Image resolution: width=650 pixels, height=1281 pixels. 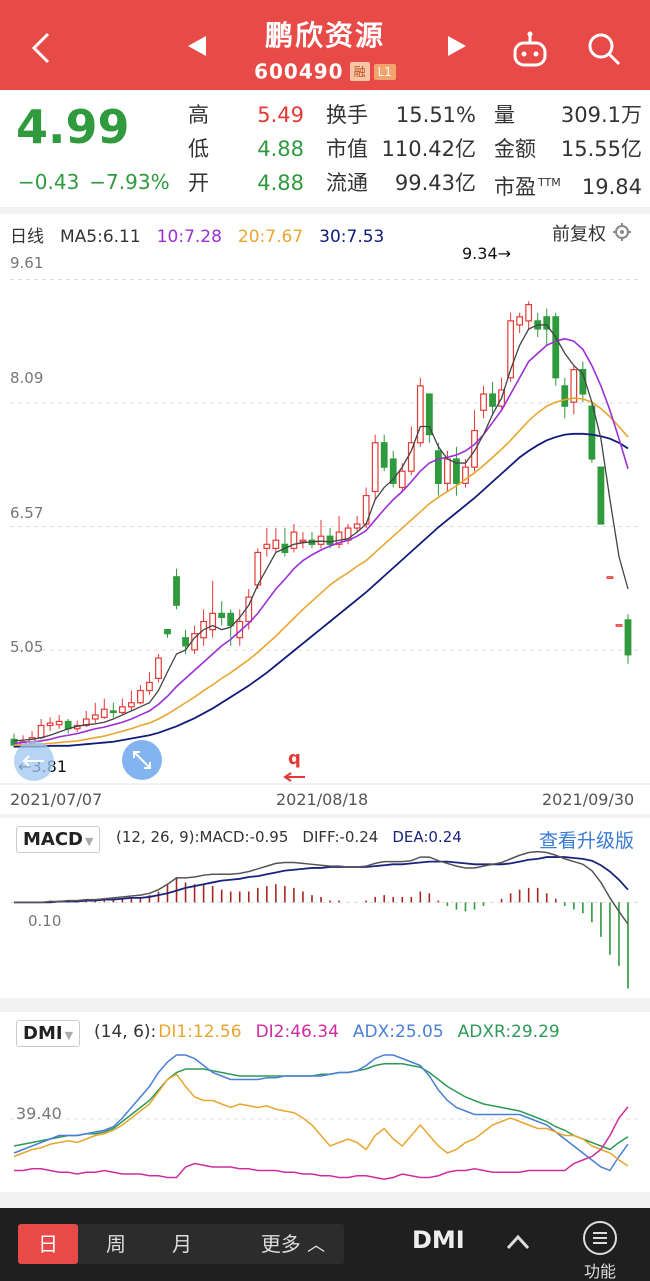 I want to click on tab-week: 周, so click(x=116, y=1244).